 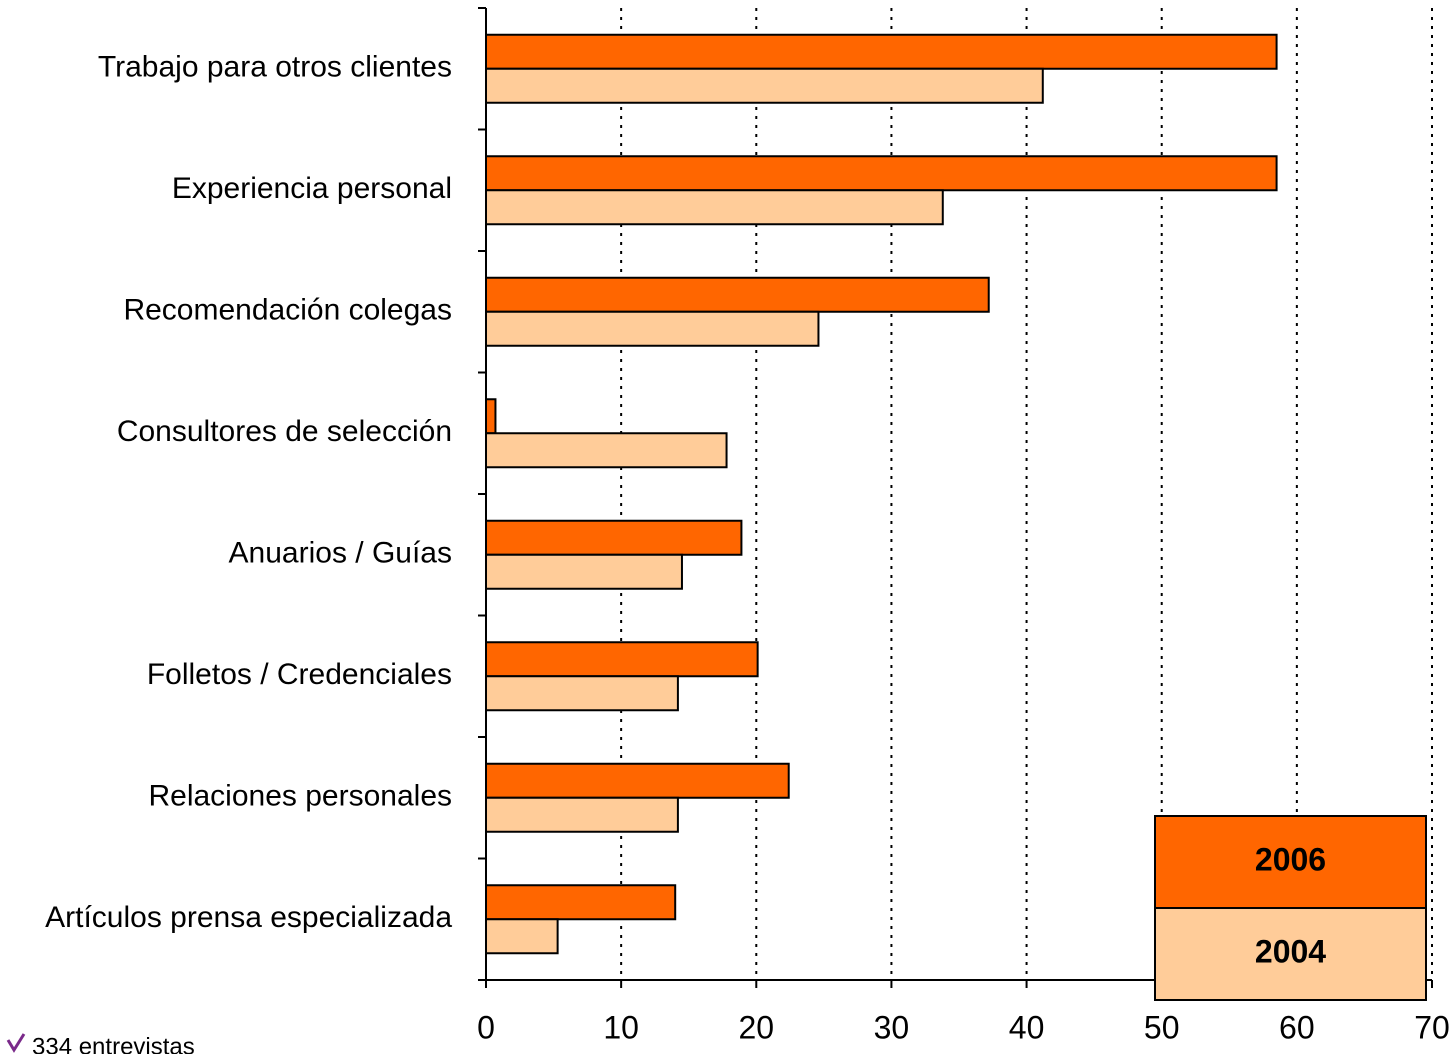 I want to click on check-icon, so click(x=16, y=1043).